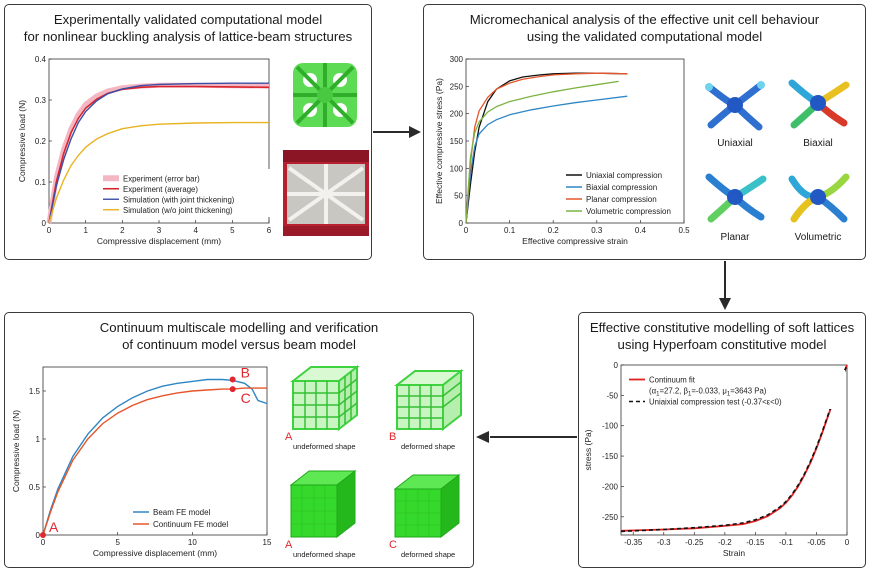 The height and width of the screenshot is (571, 870). Describe the element at coordinates (179, 199) in the screenshot. I see `legend-label: Simulation (with joint thickening)` at that location.